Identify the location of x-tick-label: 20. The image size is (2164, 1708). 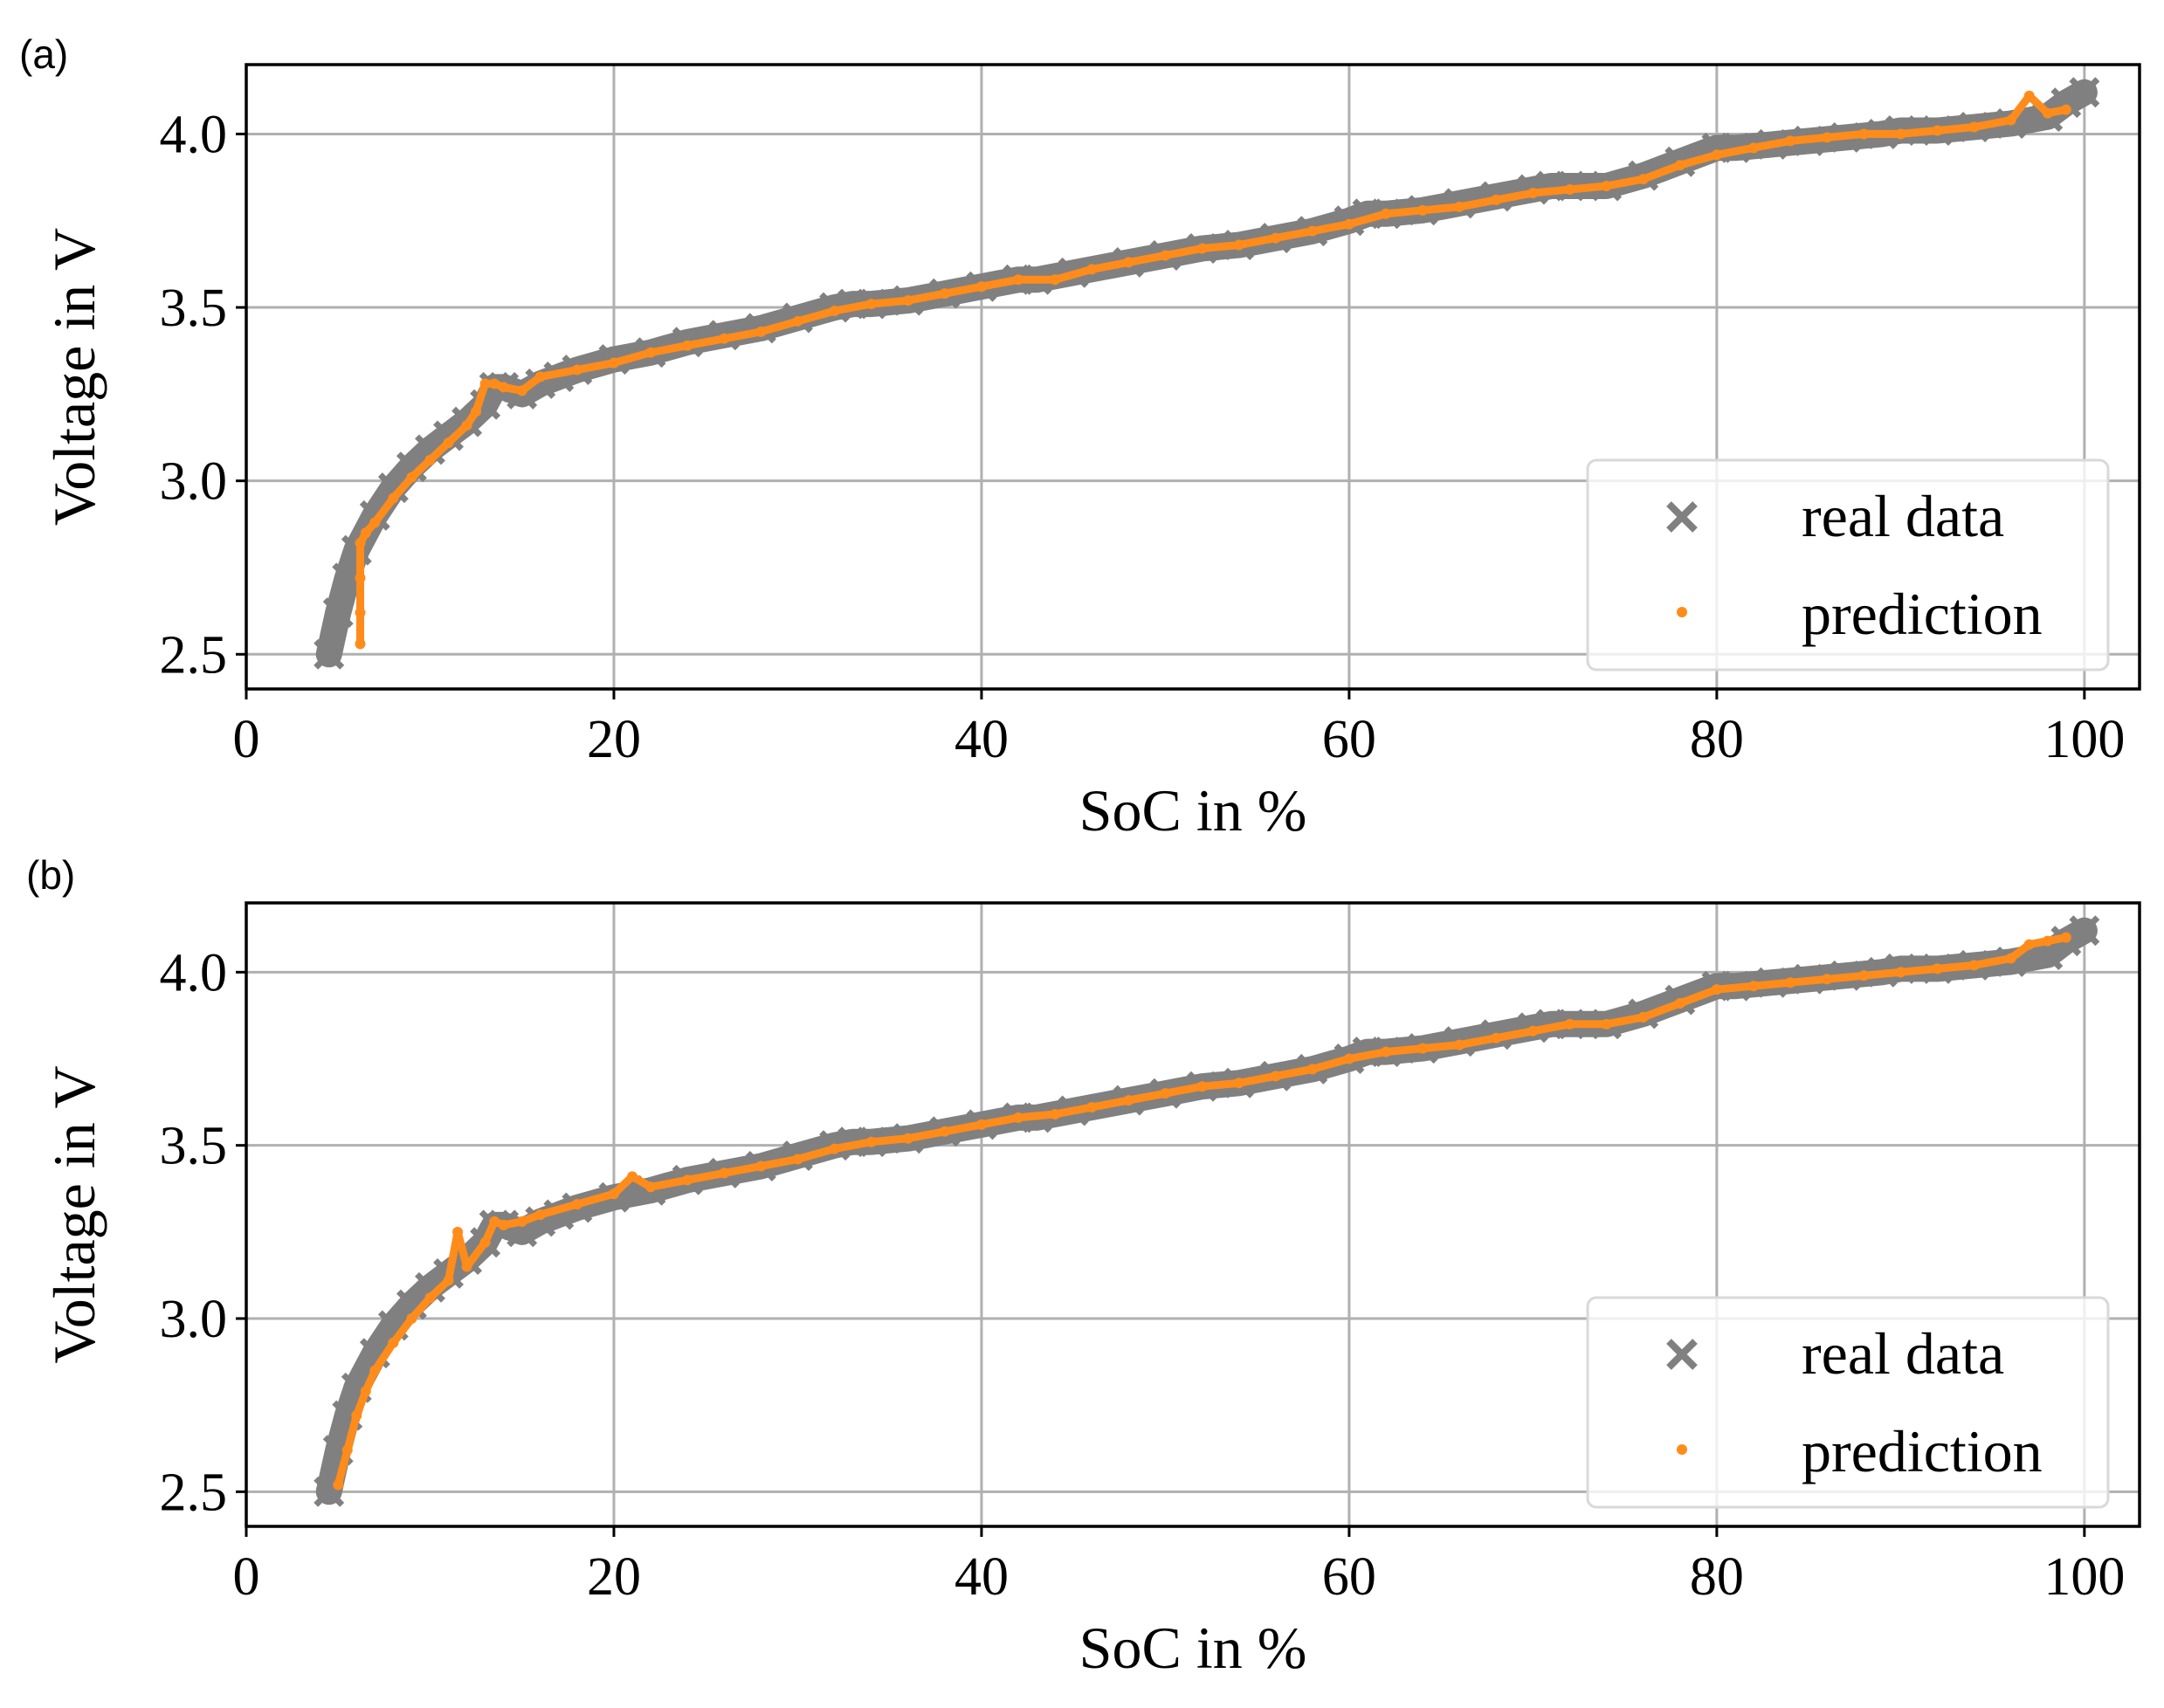
(614, 1577).